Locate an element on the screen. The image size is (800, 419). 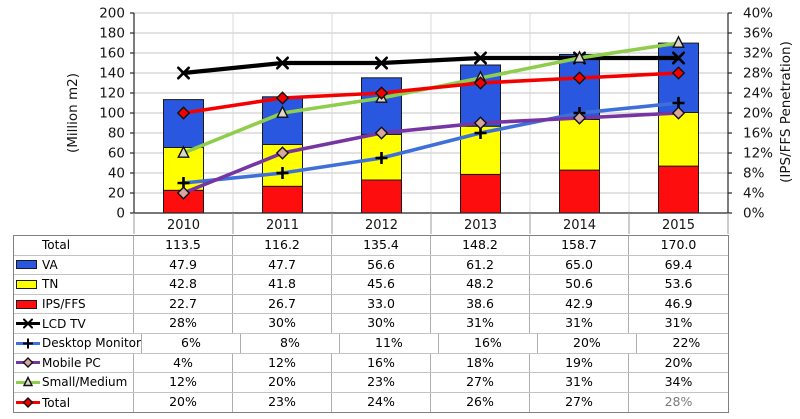
triangle-legend-swatch is located at coordinates (28, 381).